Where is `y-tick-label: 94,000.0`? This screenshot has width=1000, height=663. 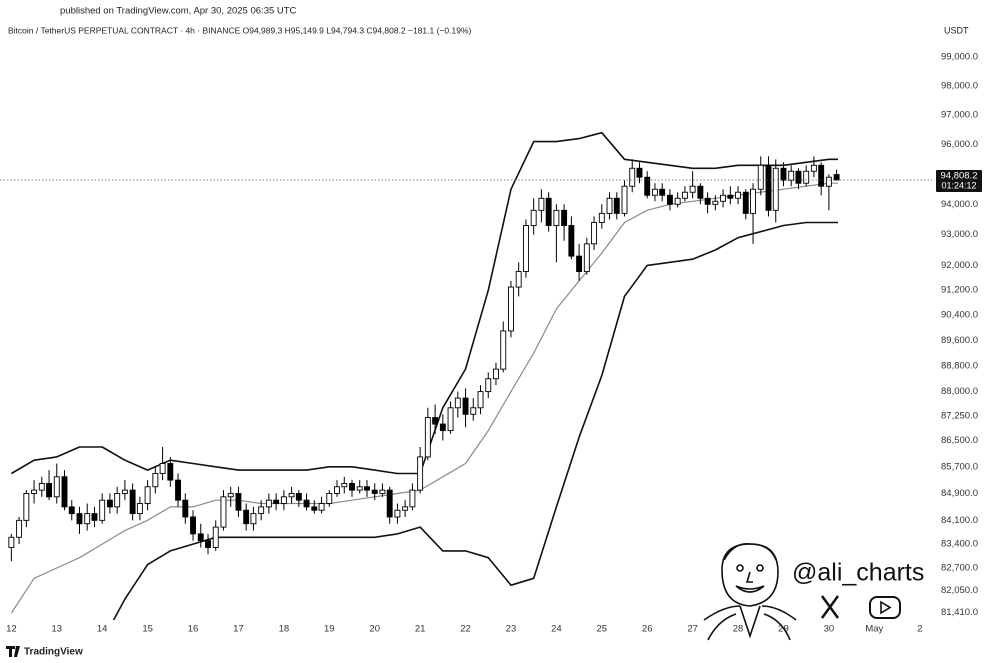
y-tick-label: 94,000.0 is located at coordinates (959, 204).